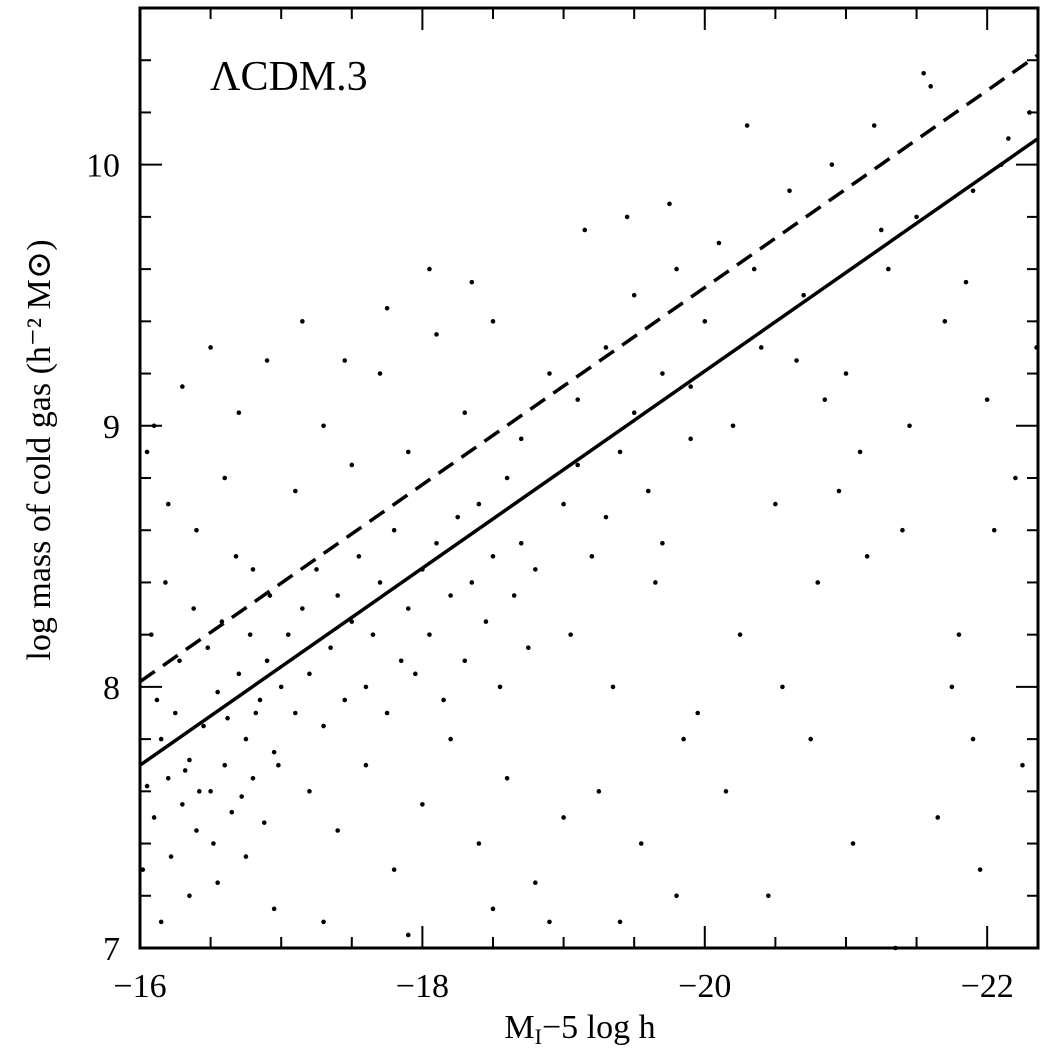 This screenshot has width=1040, height=1051. What do you see at coordinates (289, 77) in the screenshot?
I see `annotation: ΛCDM.3` at bounding box center [289, 77].